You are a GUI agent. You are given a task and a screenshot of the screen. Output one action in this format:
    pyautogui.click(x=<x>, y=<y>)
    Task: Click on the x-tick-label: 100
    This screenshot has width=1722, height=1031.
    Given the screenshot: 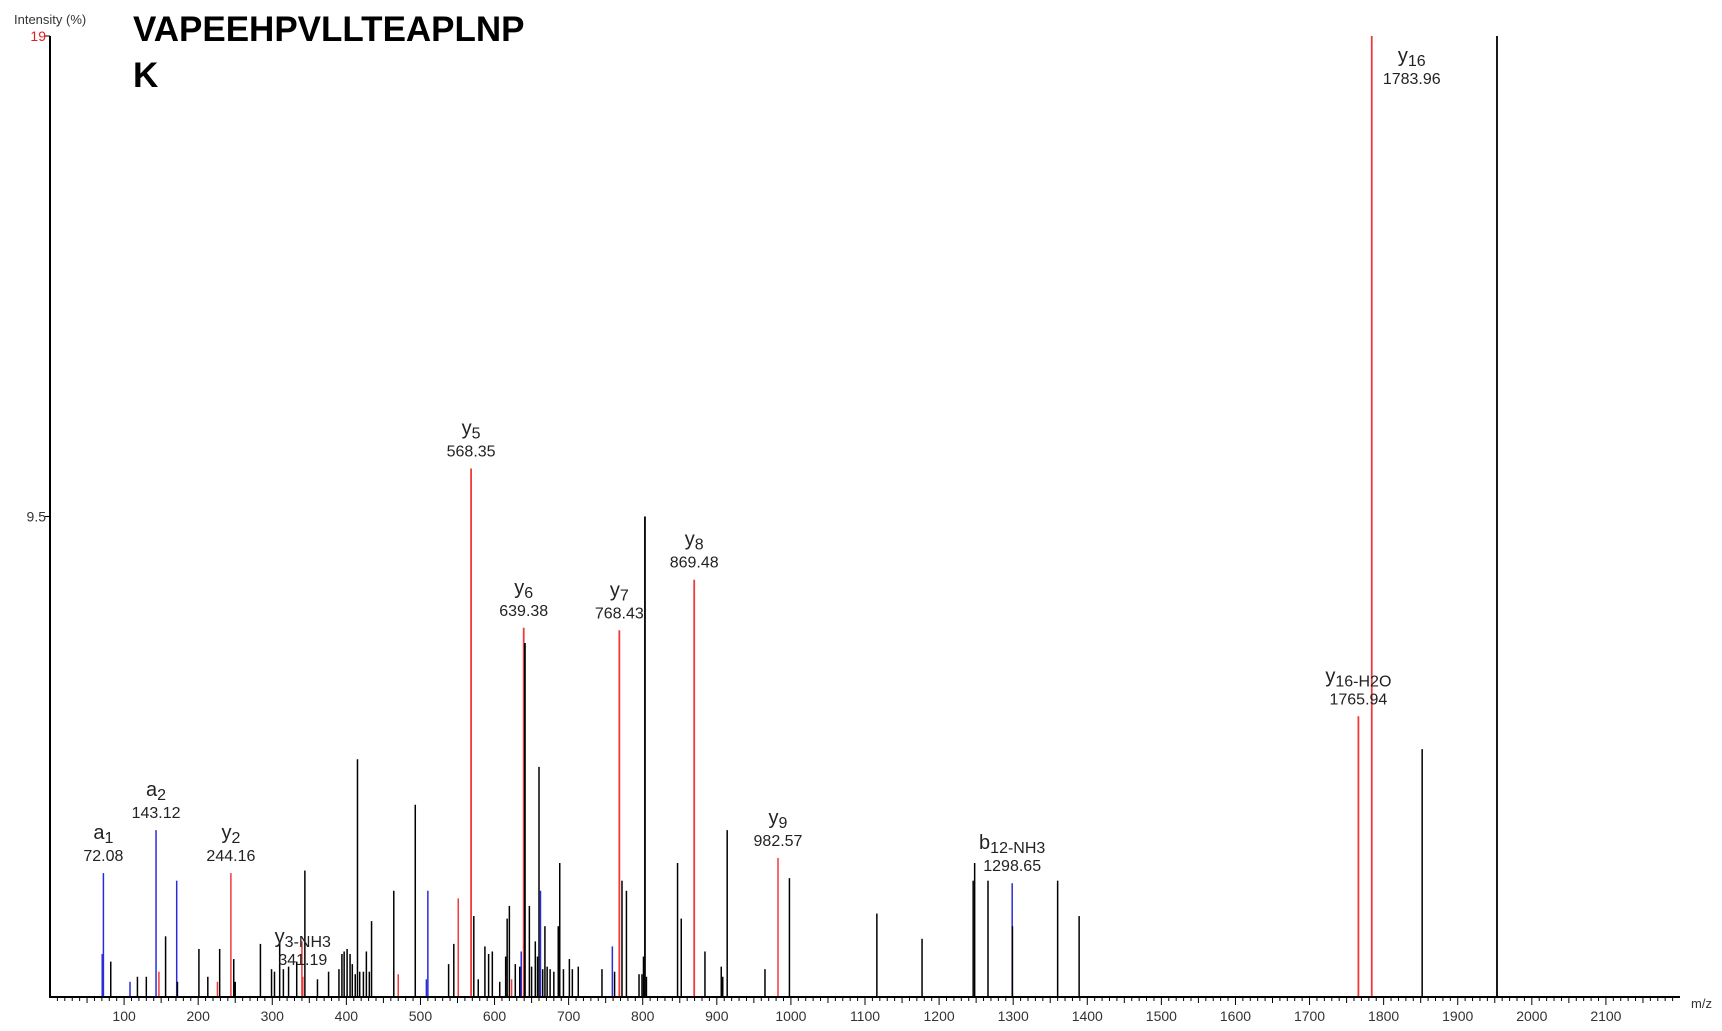 What is the action you would take?
    pyautogui.click(x=124, y=1016)
    